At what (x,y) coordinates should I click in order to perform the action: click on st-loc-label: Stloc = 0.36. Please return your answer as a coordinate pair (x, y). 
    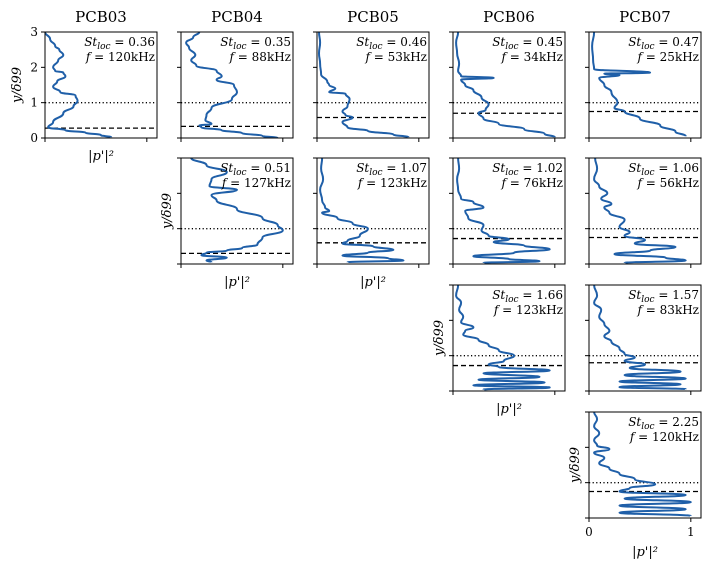
    Looking at the image, I should click on (119, 43).